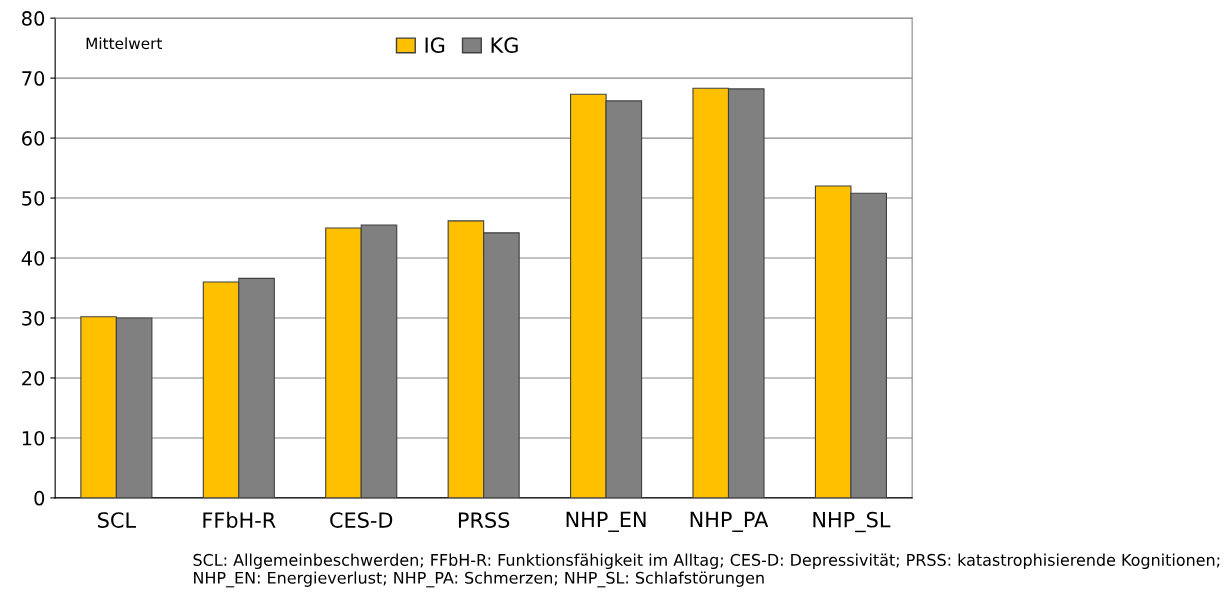  I want to click on y-tick-label: 60, so click(33, 138).